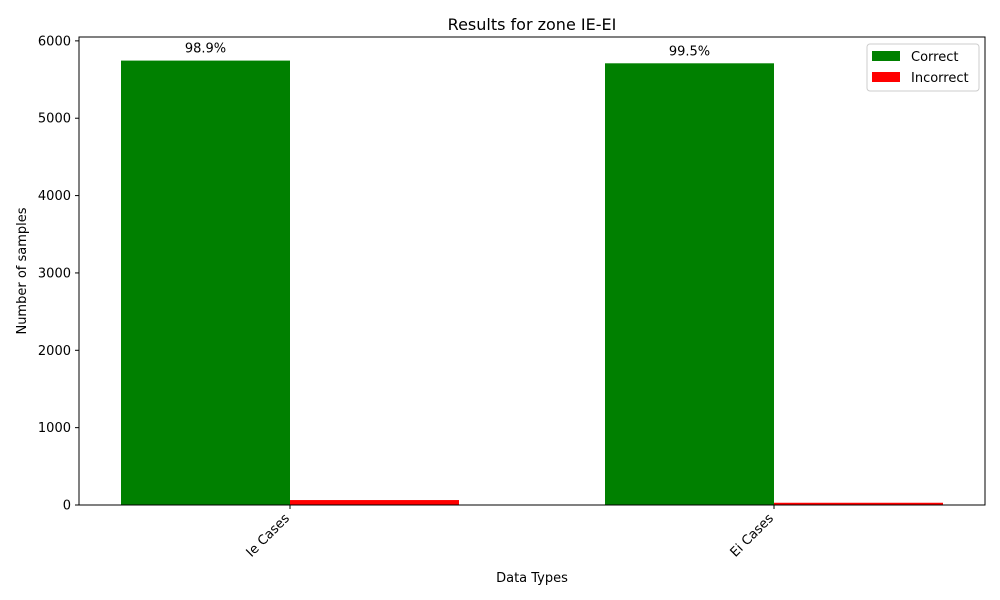 The width and height of the screenshot is (1000, 600). What do you see at coordinates (886, 56) in the screenshot?
I see `legend-swatch-correct` at bounding box center [886, 56].